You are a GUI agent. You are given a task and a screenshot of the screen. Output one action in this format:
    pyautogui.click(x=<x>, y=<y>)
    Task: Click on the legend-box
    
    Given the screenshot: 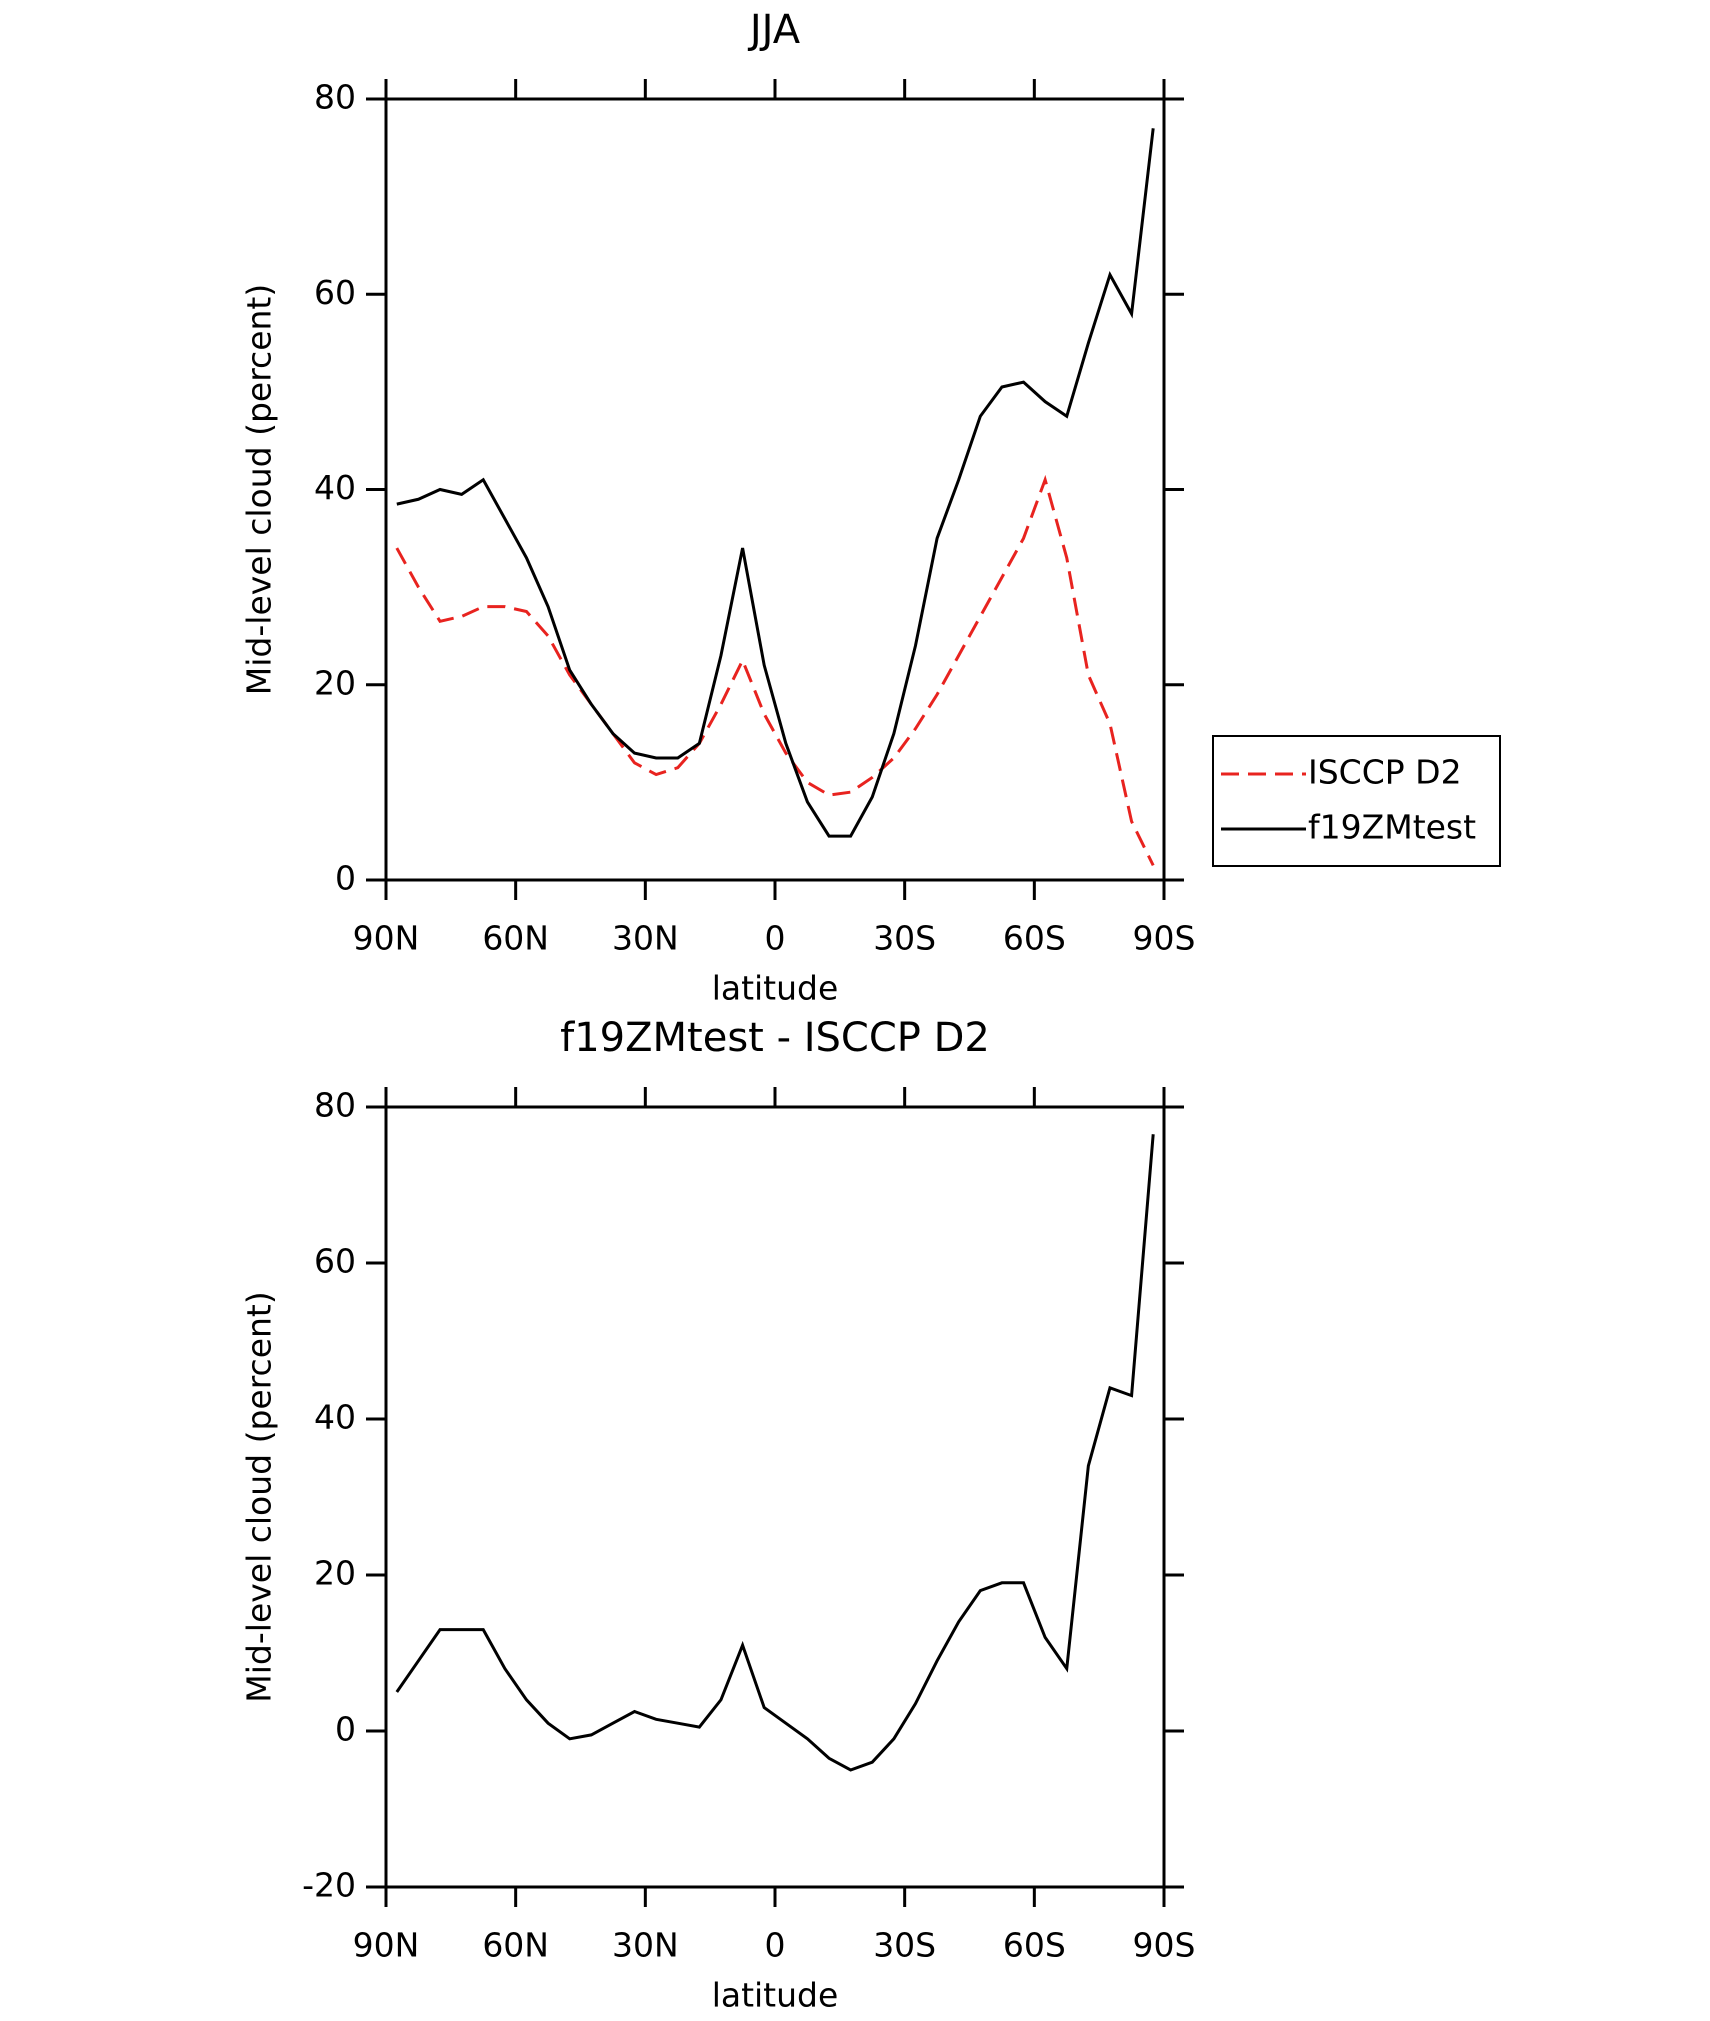 What is the action you would take?
    pyautogui.click(x=1356, y=801)
    